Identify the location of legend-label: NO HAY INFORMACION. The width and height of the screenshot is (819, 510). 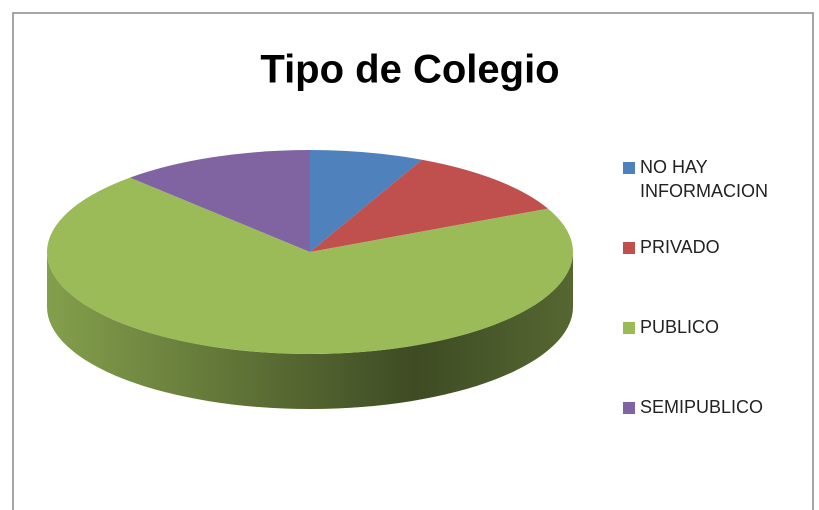
(704, 179).